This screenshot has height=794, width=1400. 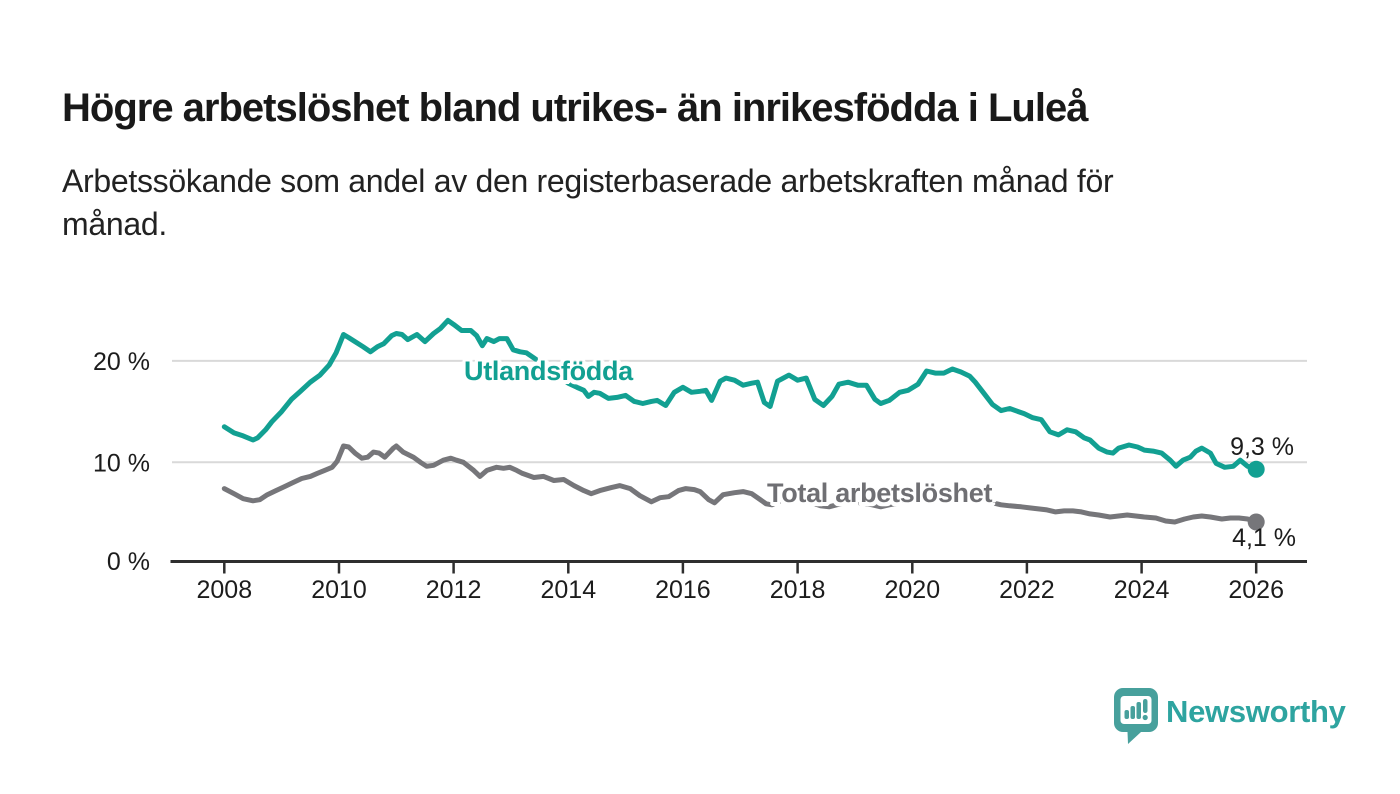 What do you see at coordinates (880, 493) in the screenshot?
I see `series-label-total-arbetsloshet: Total arbetslöshet` at bounding box center [880, 493].